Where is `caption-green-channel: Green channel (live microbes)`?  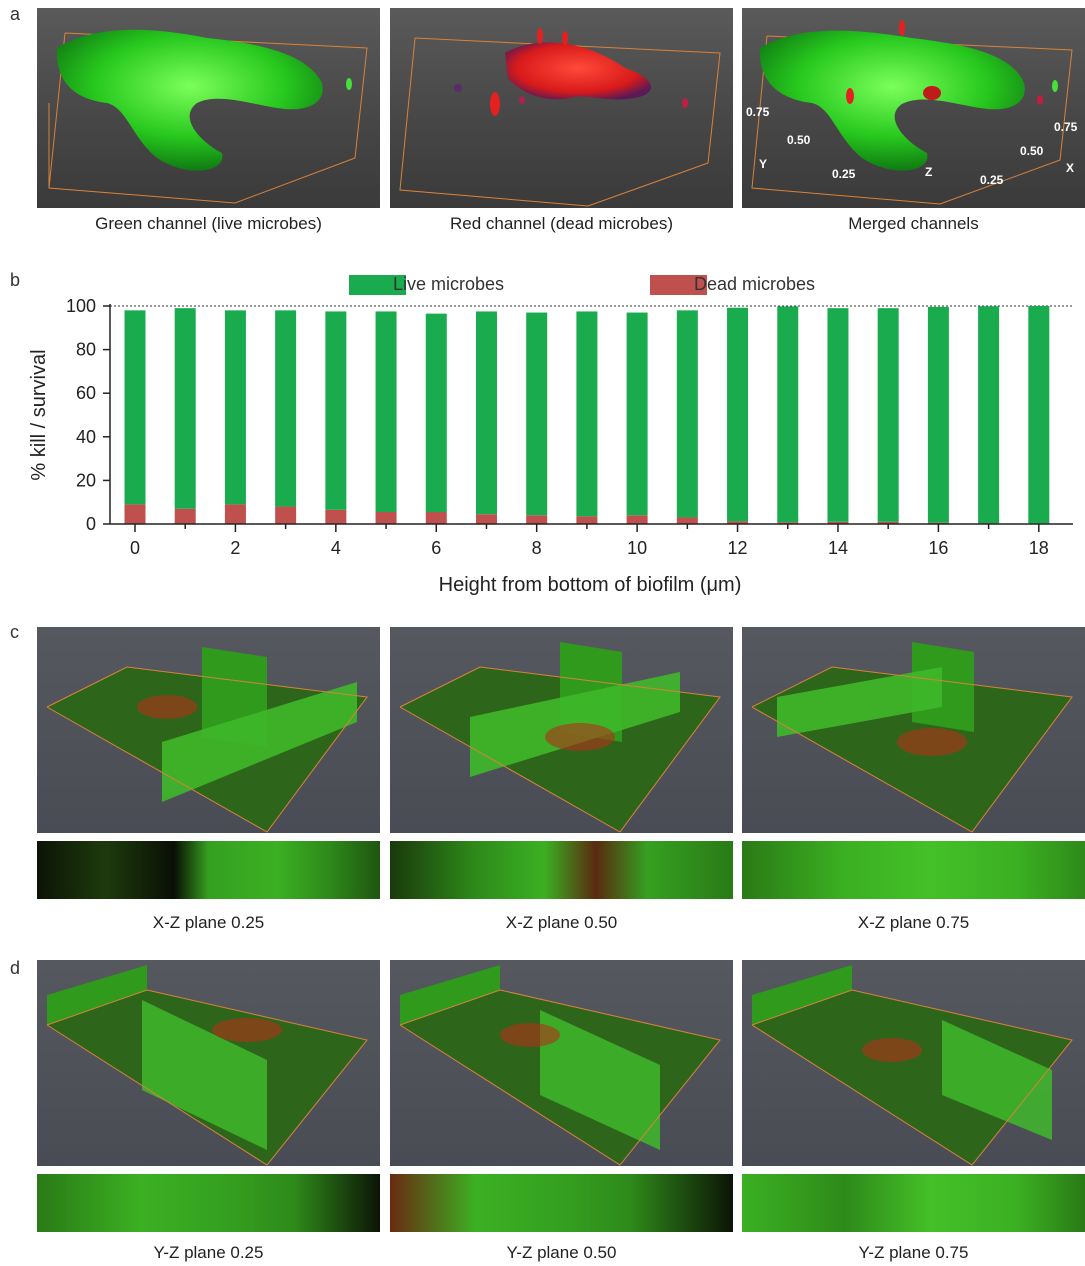 caption-green-channel: Green channel (live microbes) is located at coordinates (208, 223).